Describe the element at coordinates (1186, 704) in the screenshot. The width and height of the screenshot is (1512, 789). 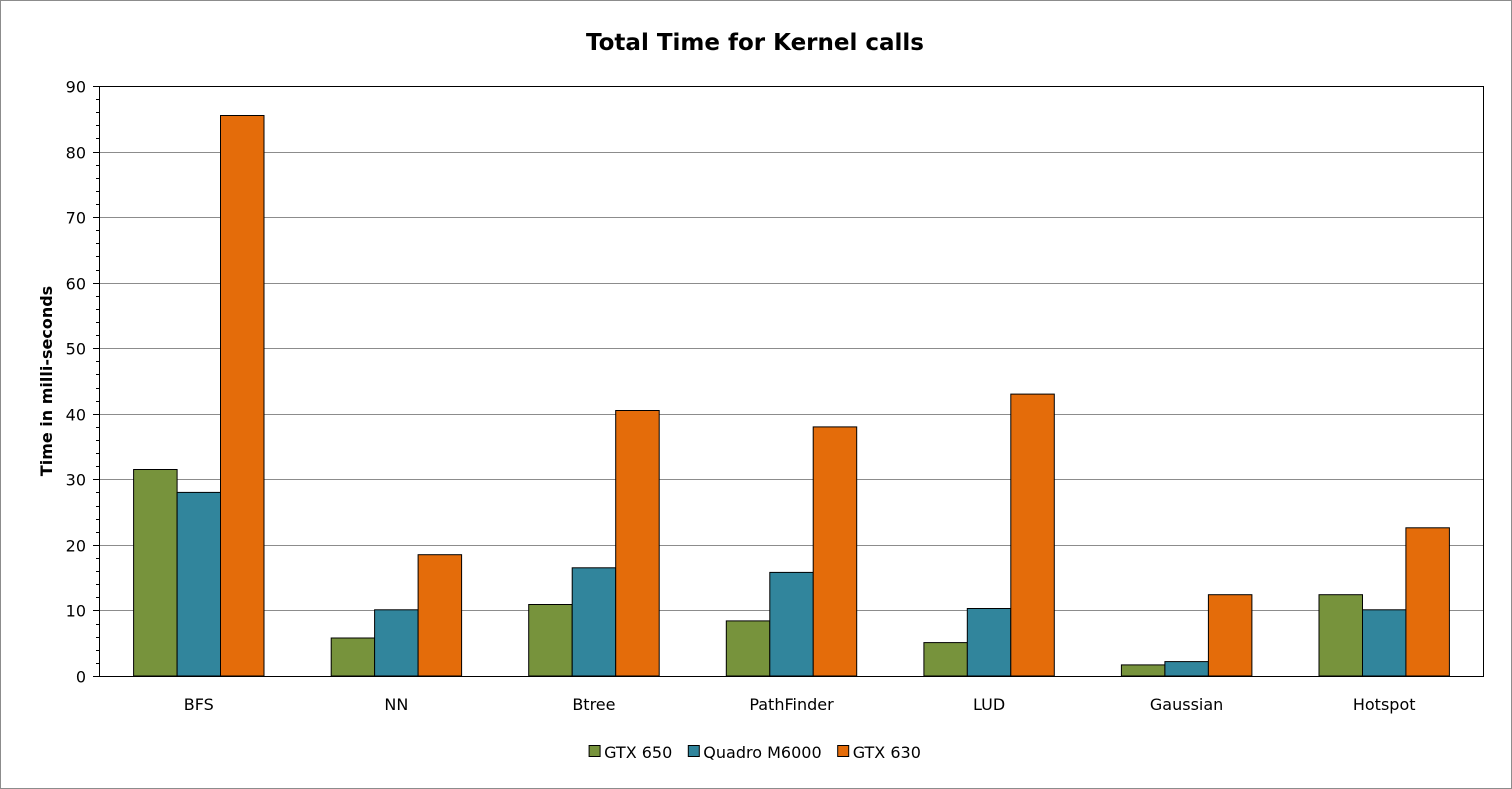
I see `x-tick-label: Gaussian` at that location.